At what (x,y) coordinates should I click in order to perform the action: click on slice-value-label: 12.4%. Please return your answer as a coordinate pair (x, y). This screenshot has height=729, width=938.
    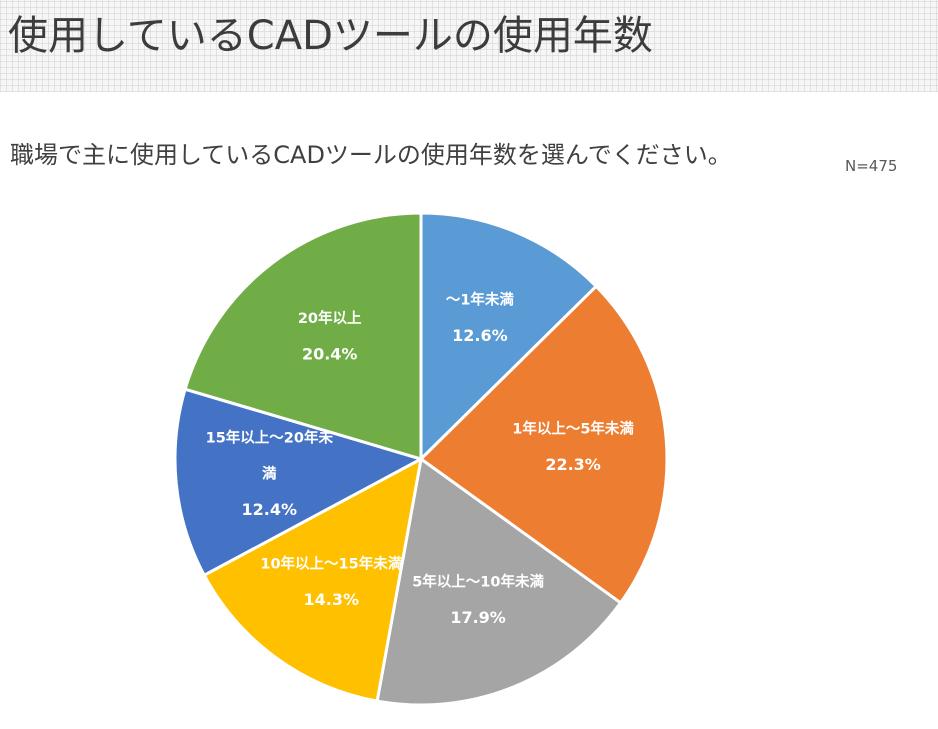
    Looking at the image, I should click on (270, 509).